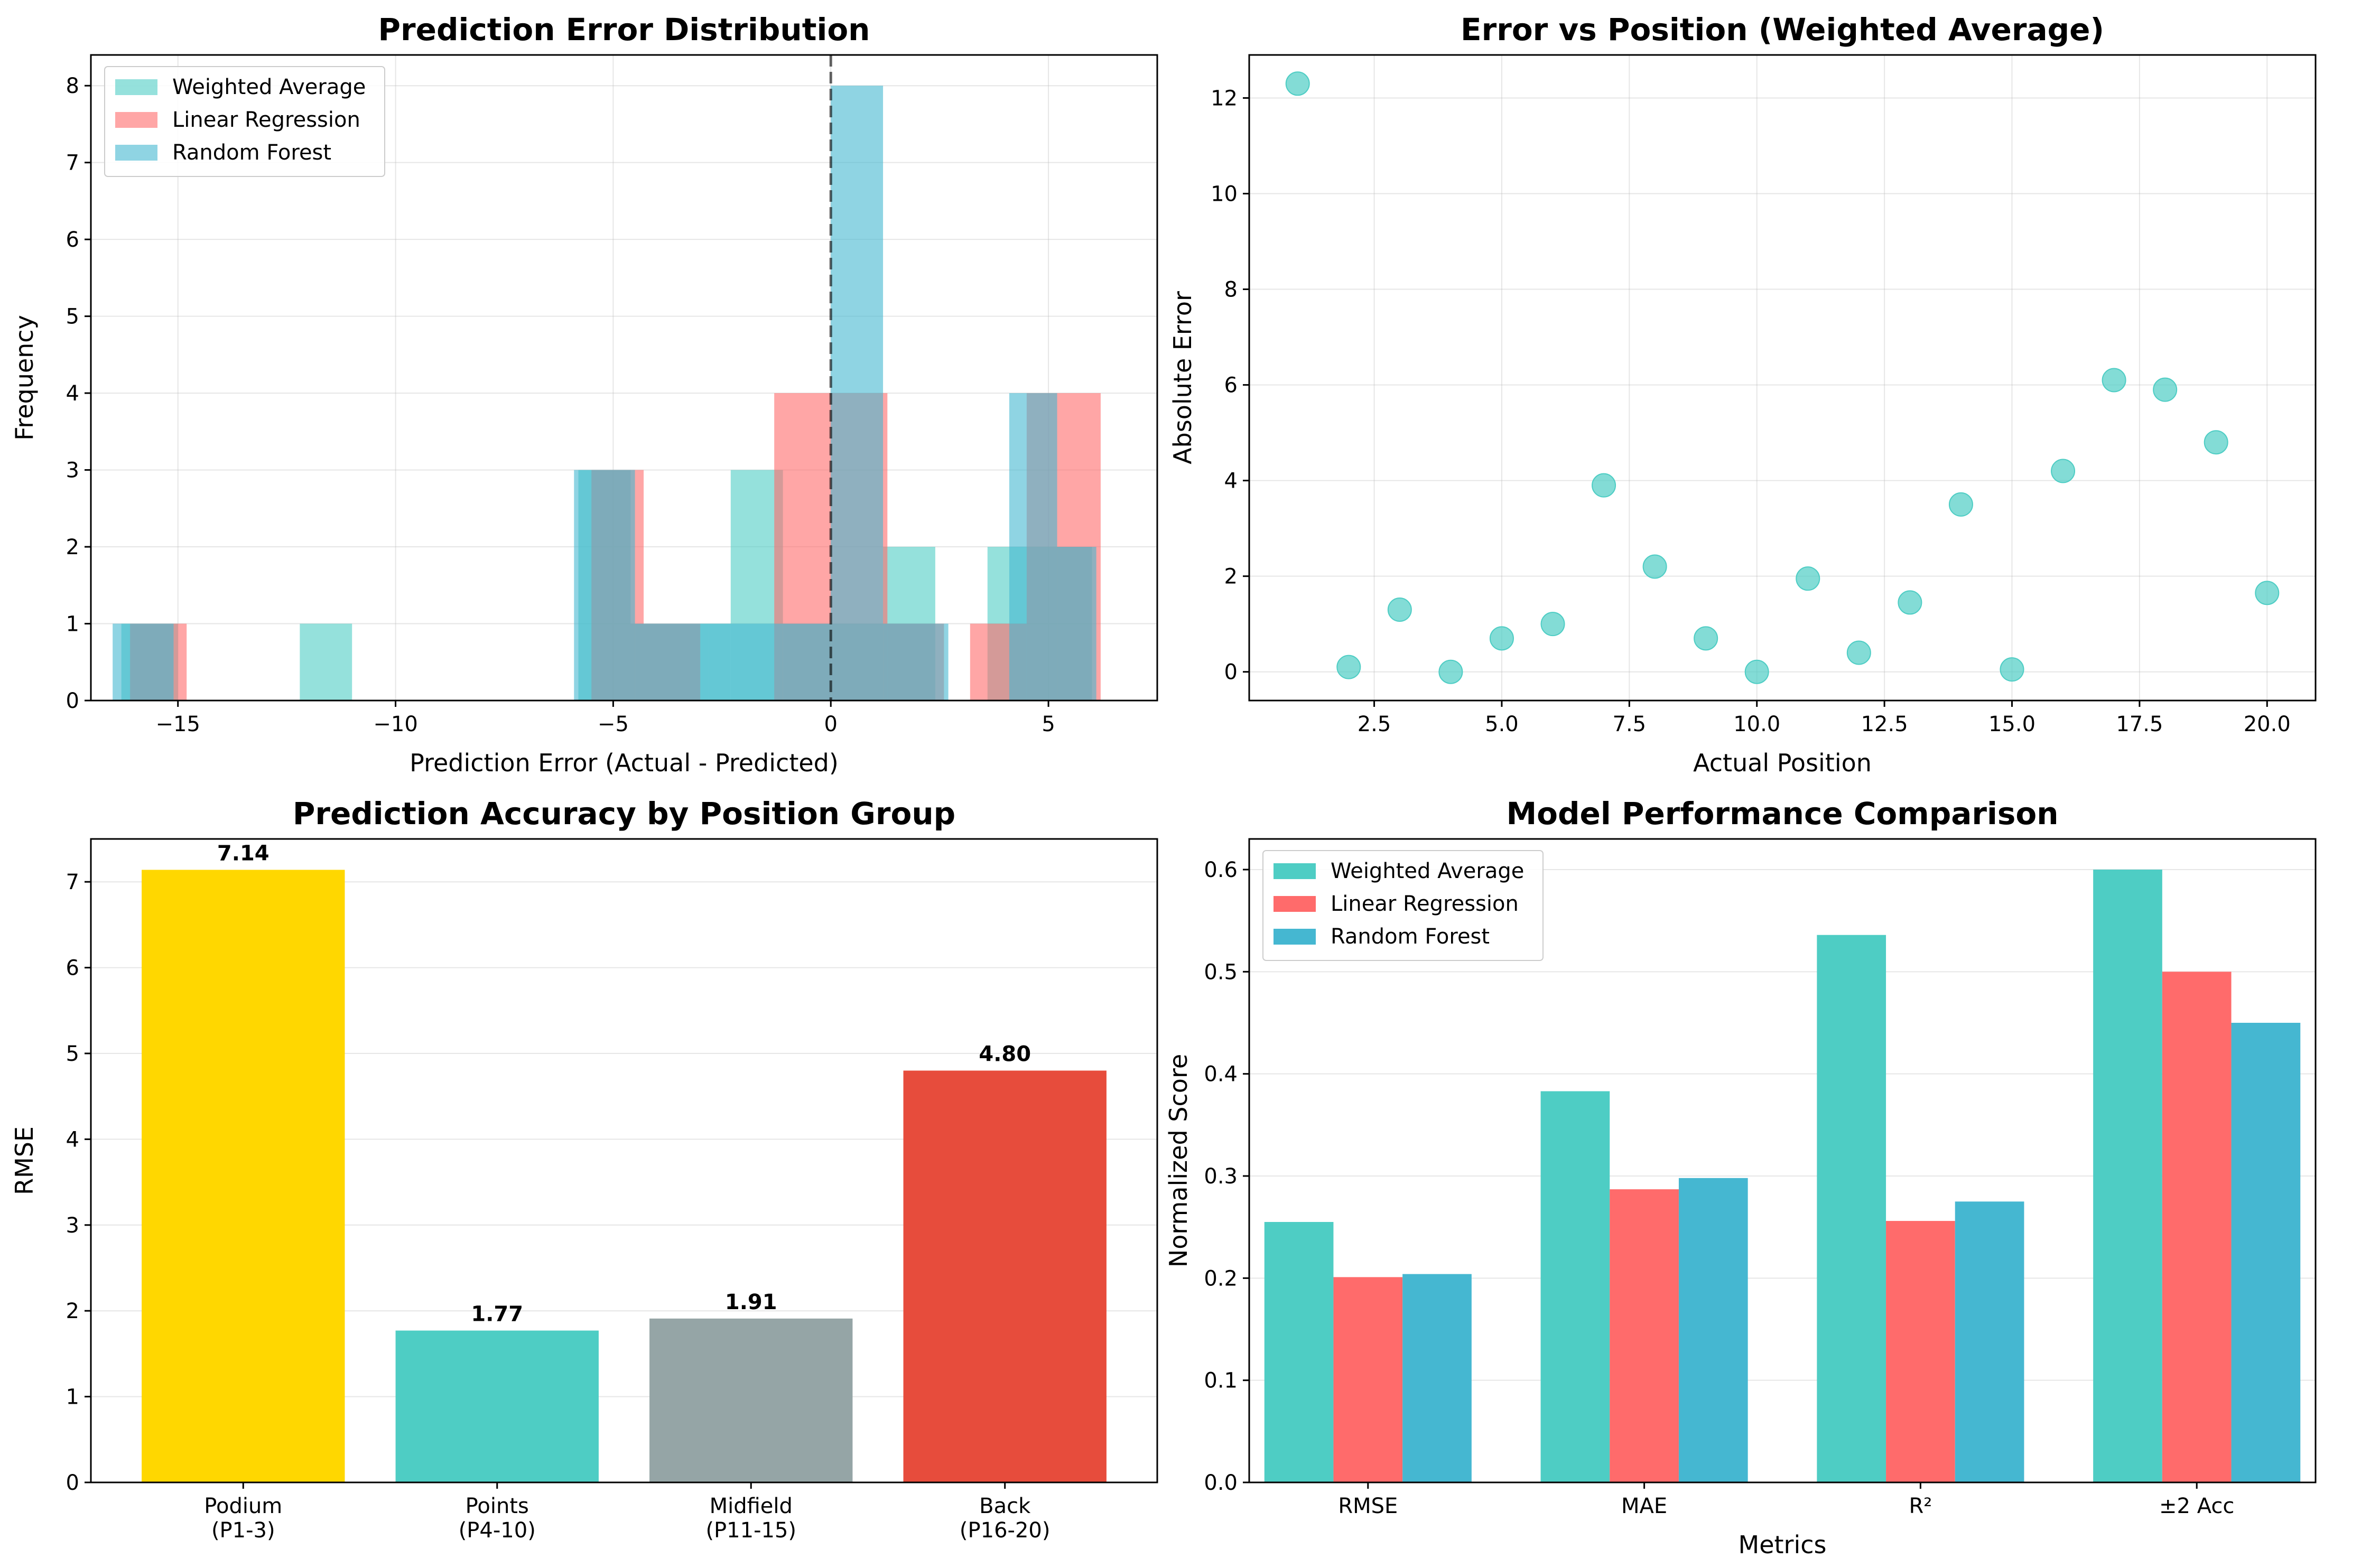 Image resolution: width=2361 pixels, height=1568 pixels. Describe the element at coordinates (72, 624) in the screenshot. I see `hist-y-tick-label: 1` at that location.